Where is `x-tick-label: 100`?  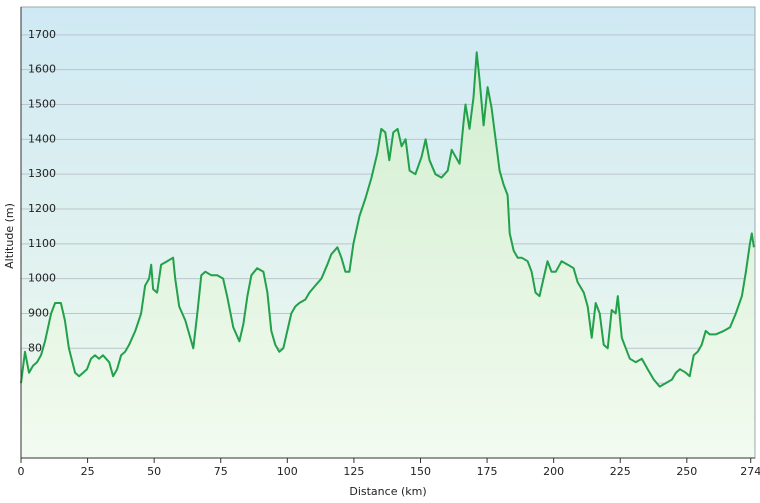
x-tick-label: 100 is located at coordinates (287, 471).